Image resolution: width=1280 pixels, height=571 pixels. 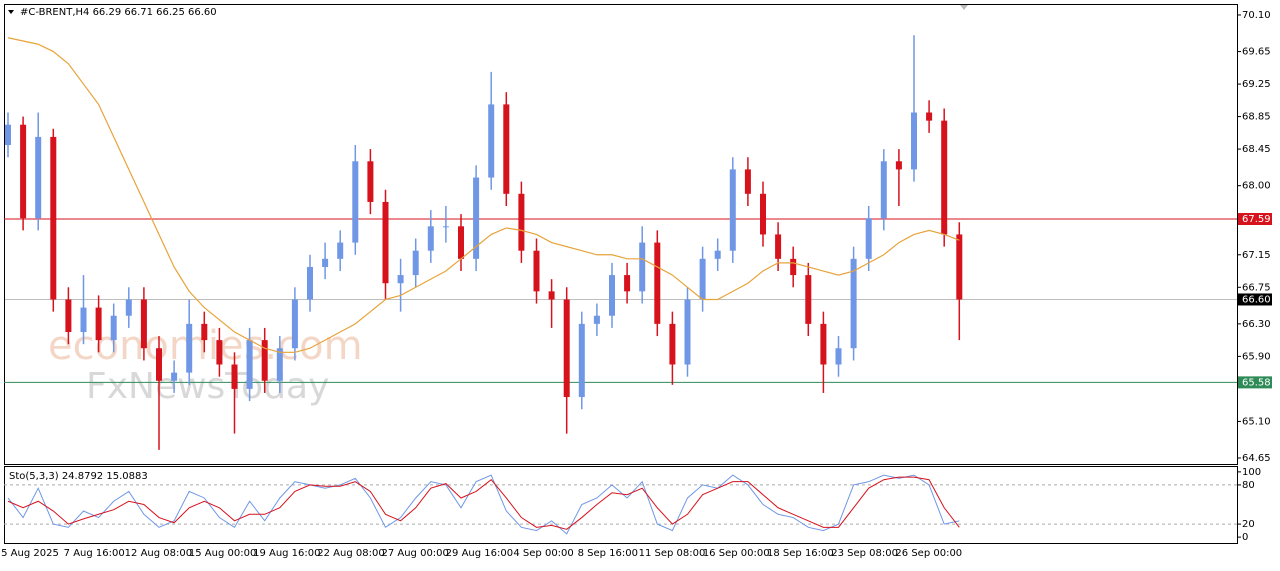 I want to click on x-tick-label: 18 Sep 16:00, so click(x=800, y=553).